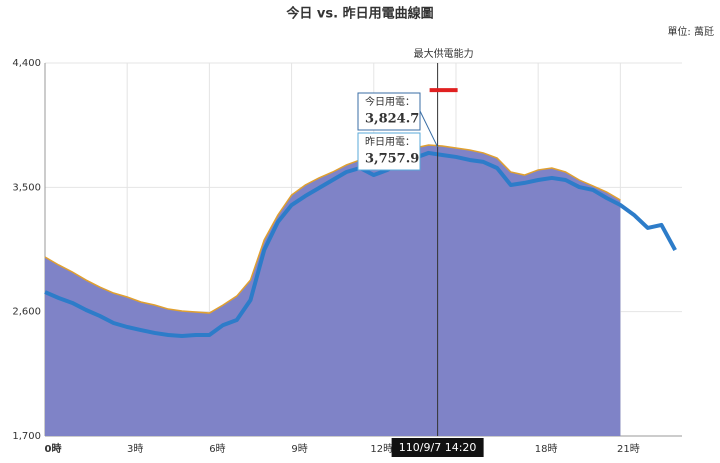  I want to click on y-tick-label: 1,700, so click(26, 436).